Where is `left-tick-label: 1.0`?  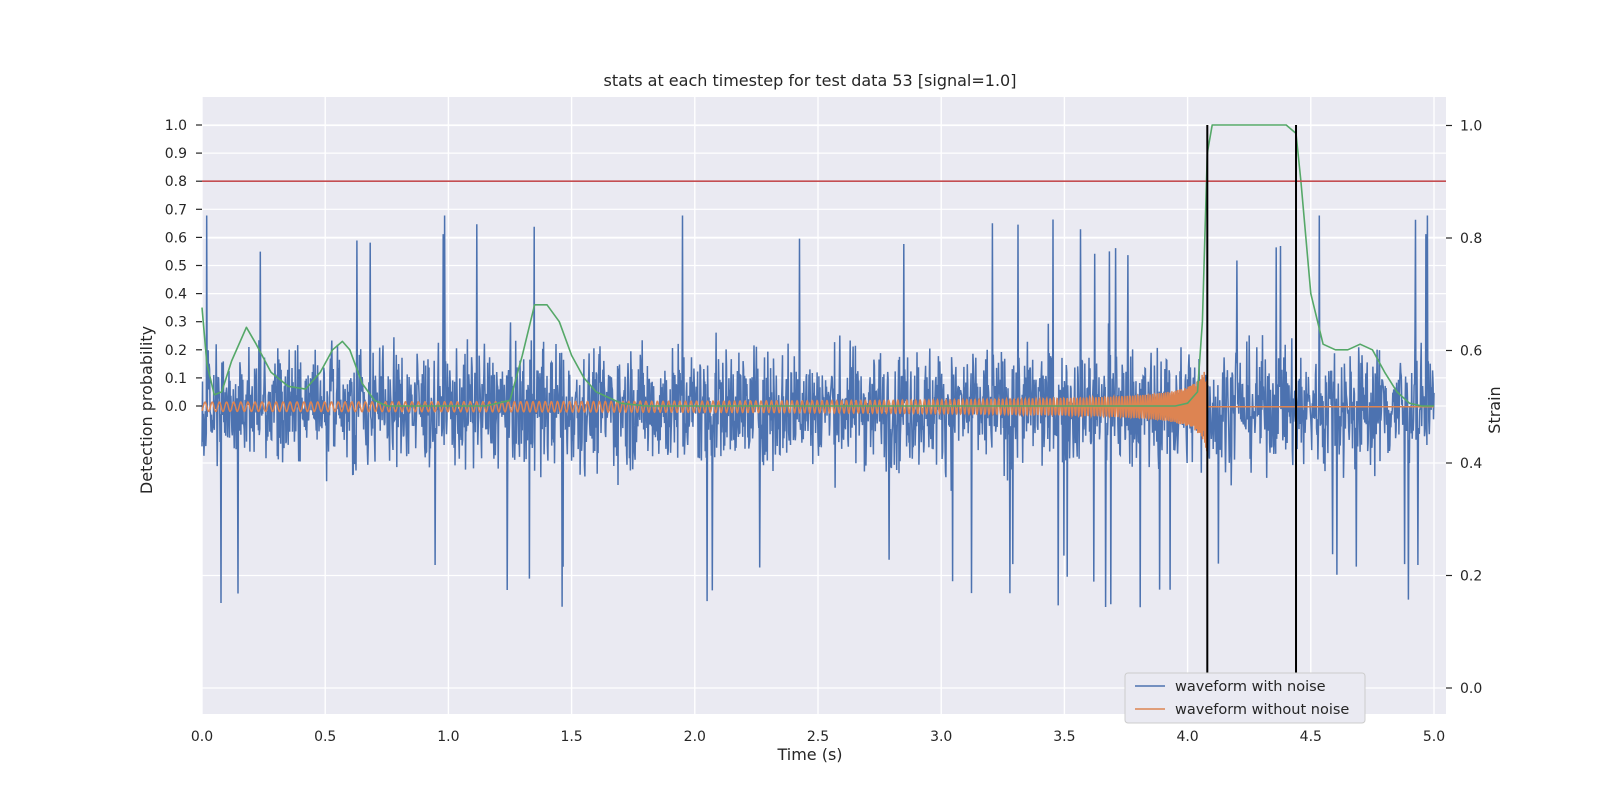 left-tick-label: 1.0 is located at coordinates (176, 126).